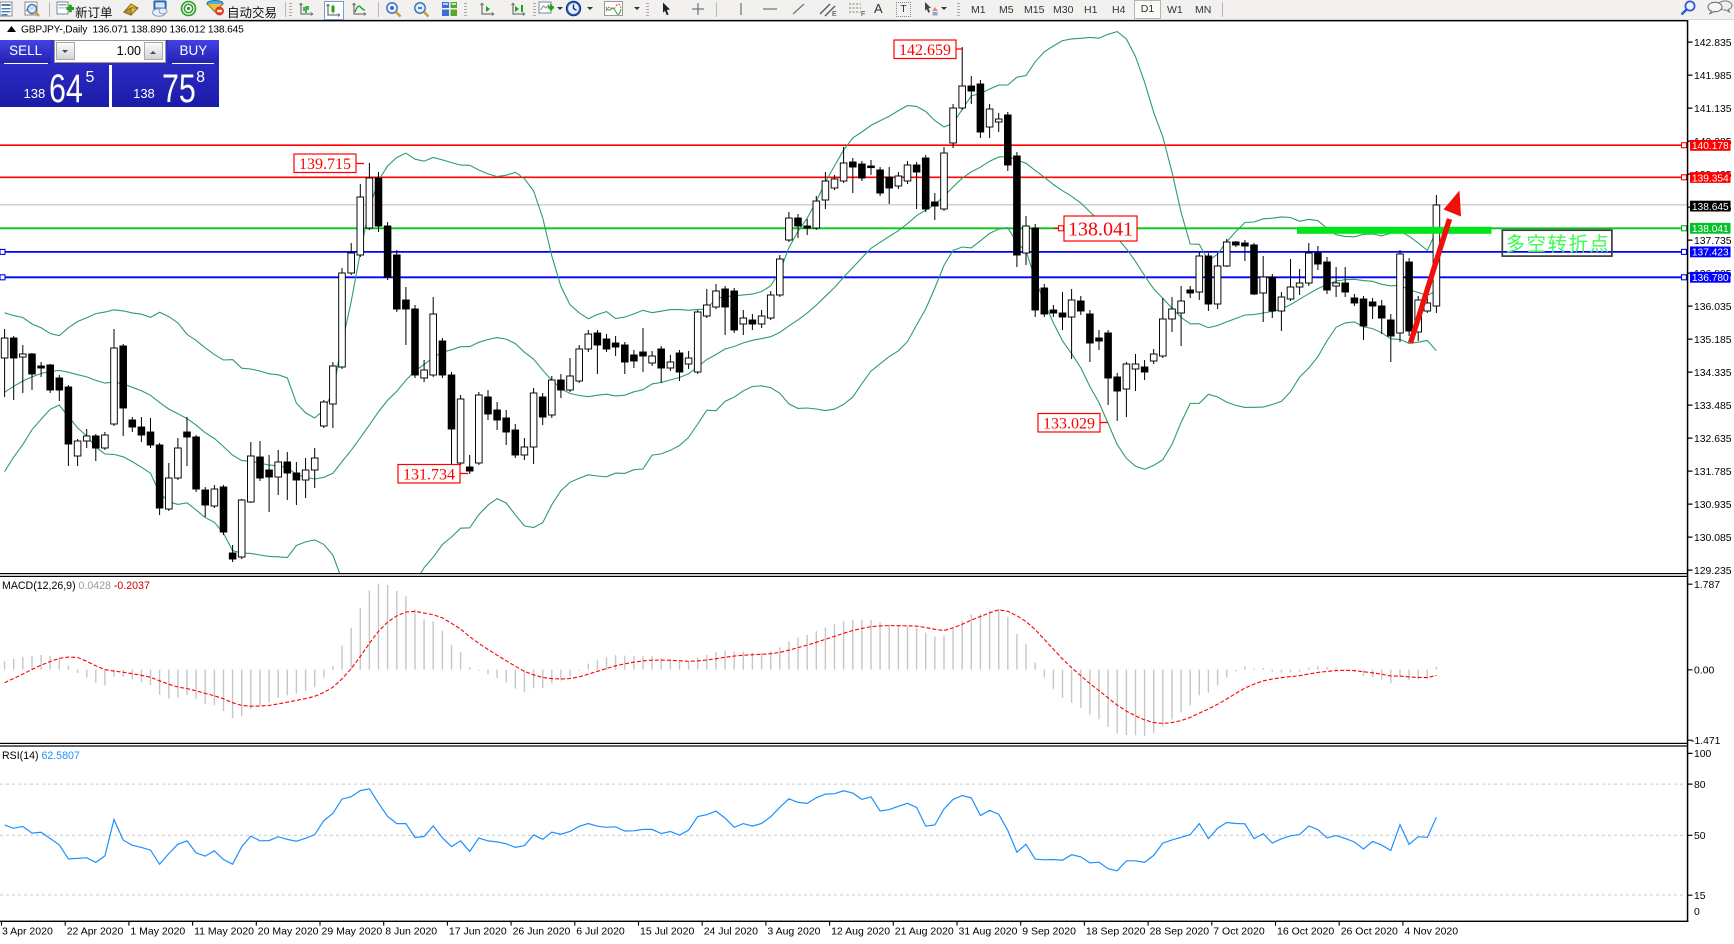  Describe the element at coordinates (731, 932) in the screenshot. I see `svg-text: 24 Jul 2020` at that location.